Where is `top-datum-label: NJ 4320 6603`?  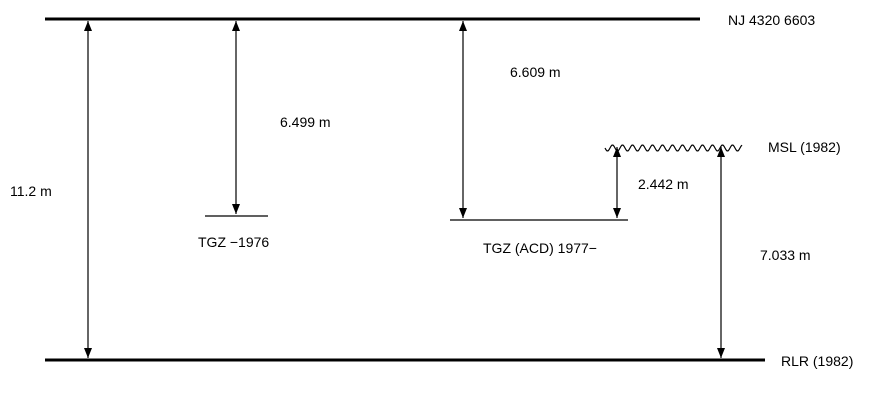 top-datum-label: NJ 4320 6603 is located at coordinates (772, 20).